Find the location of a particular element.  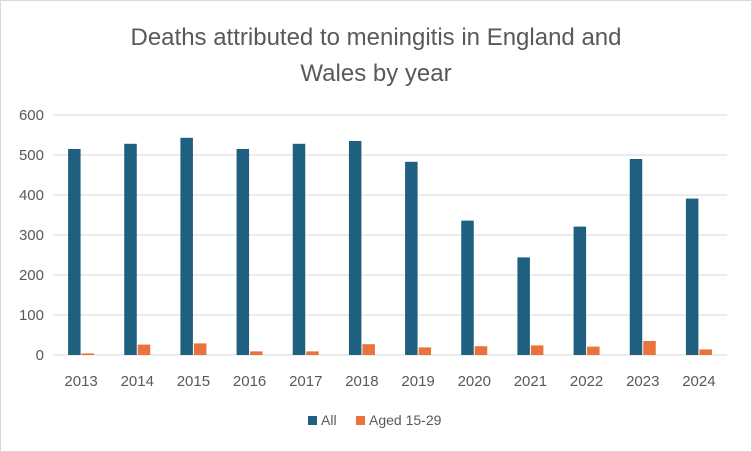

bar-aged-15-29-2022 is located at coordinates (593, 350).